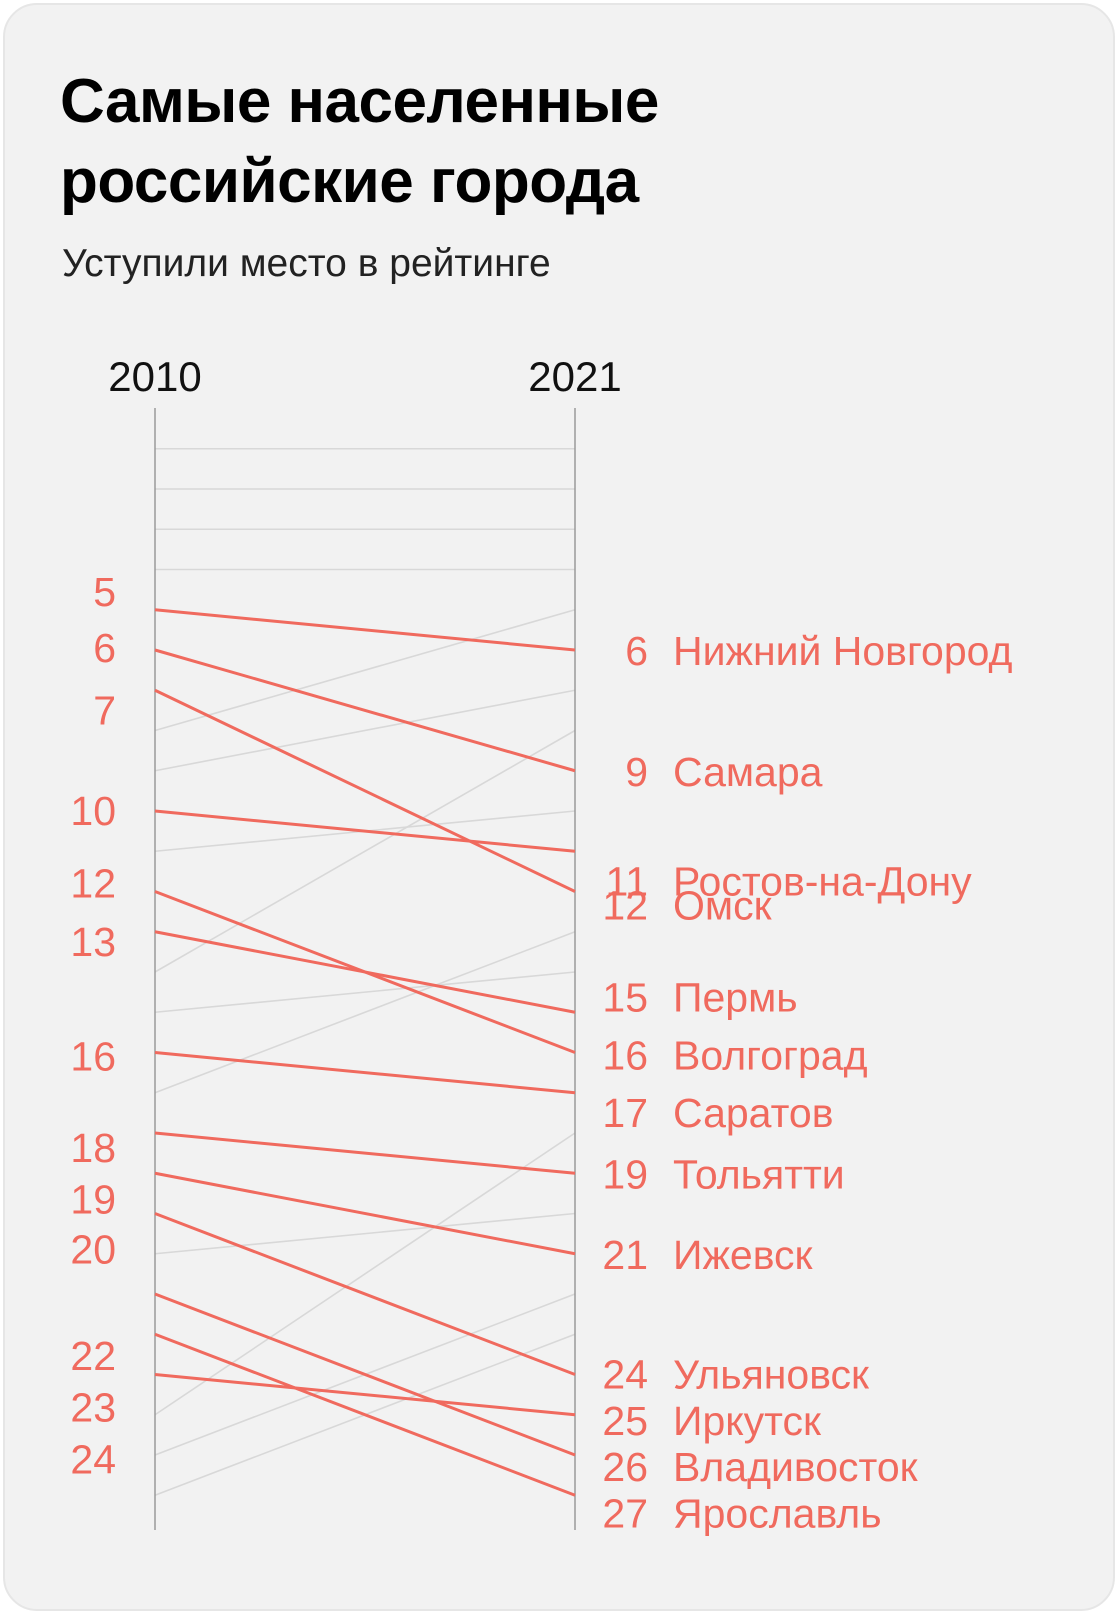 This screenshot has width=1120, height=1616. What do you see at coordinates (770, 1056) in the screenshot?
I see `city-name-label: Волгоград` at bounding box center [770, 1056].